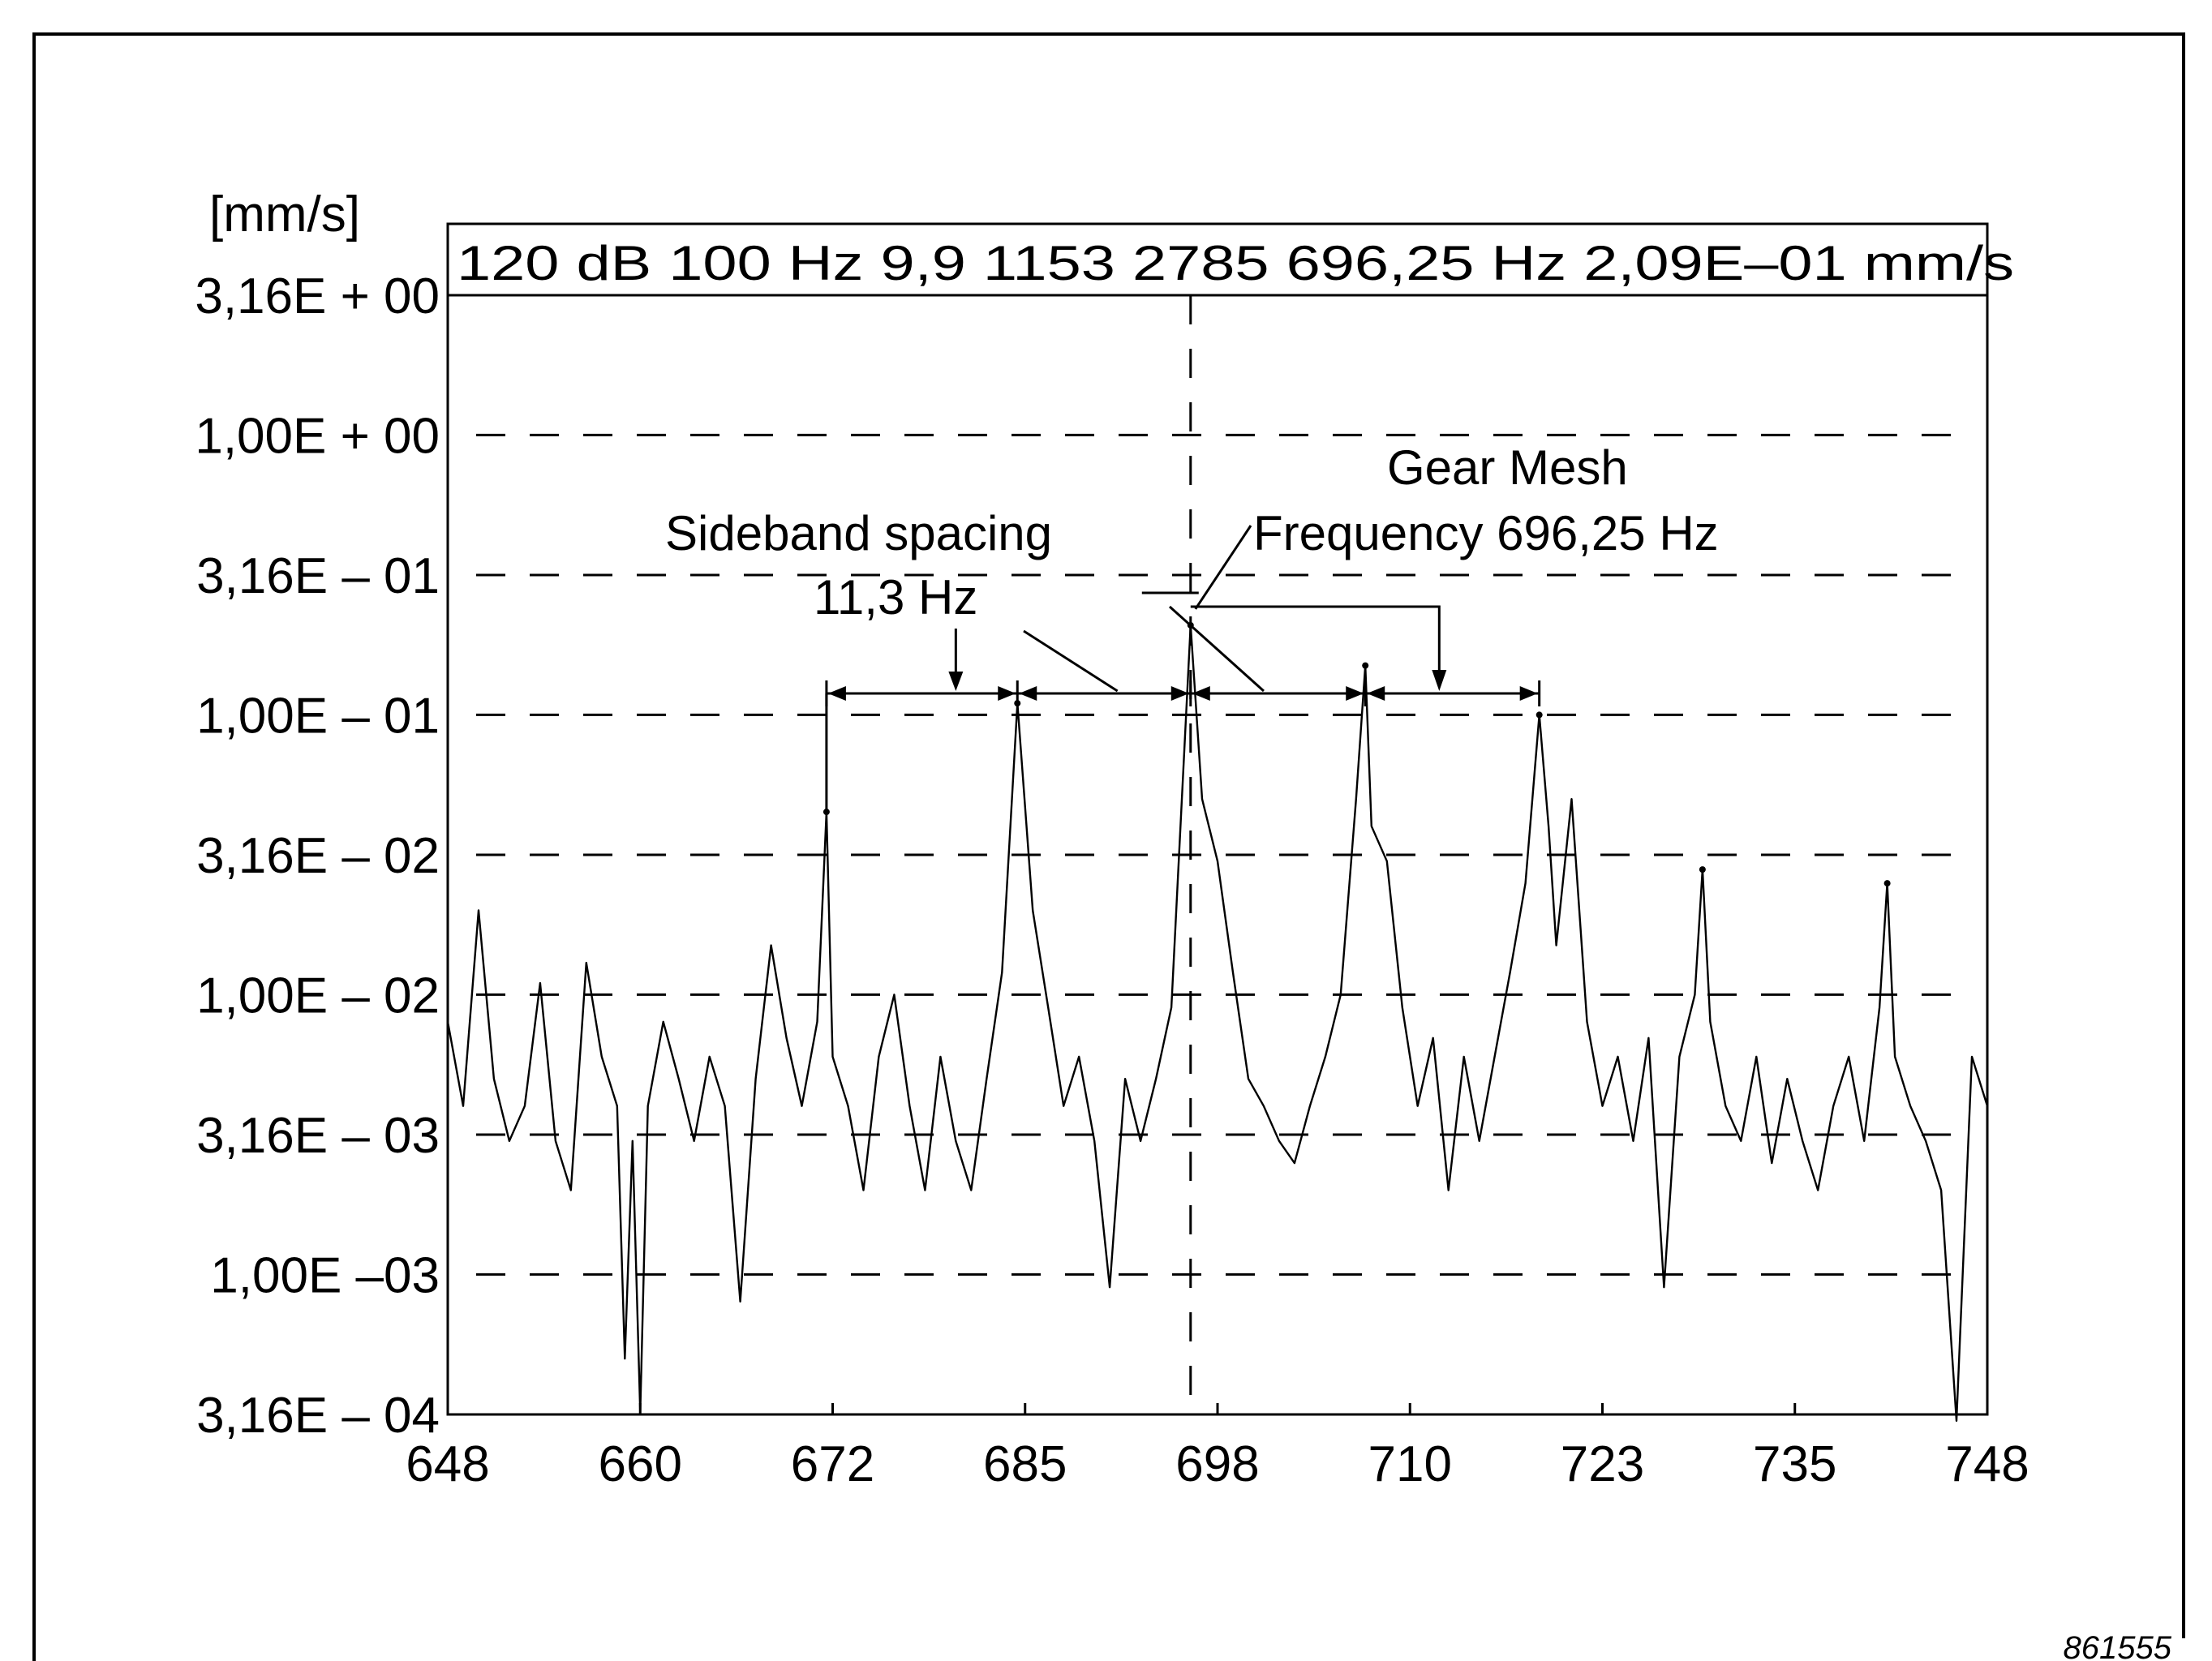  I want to click on peak-markers, so click(1357, 754).